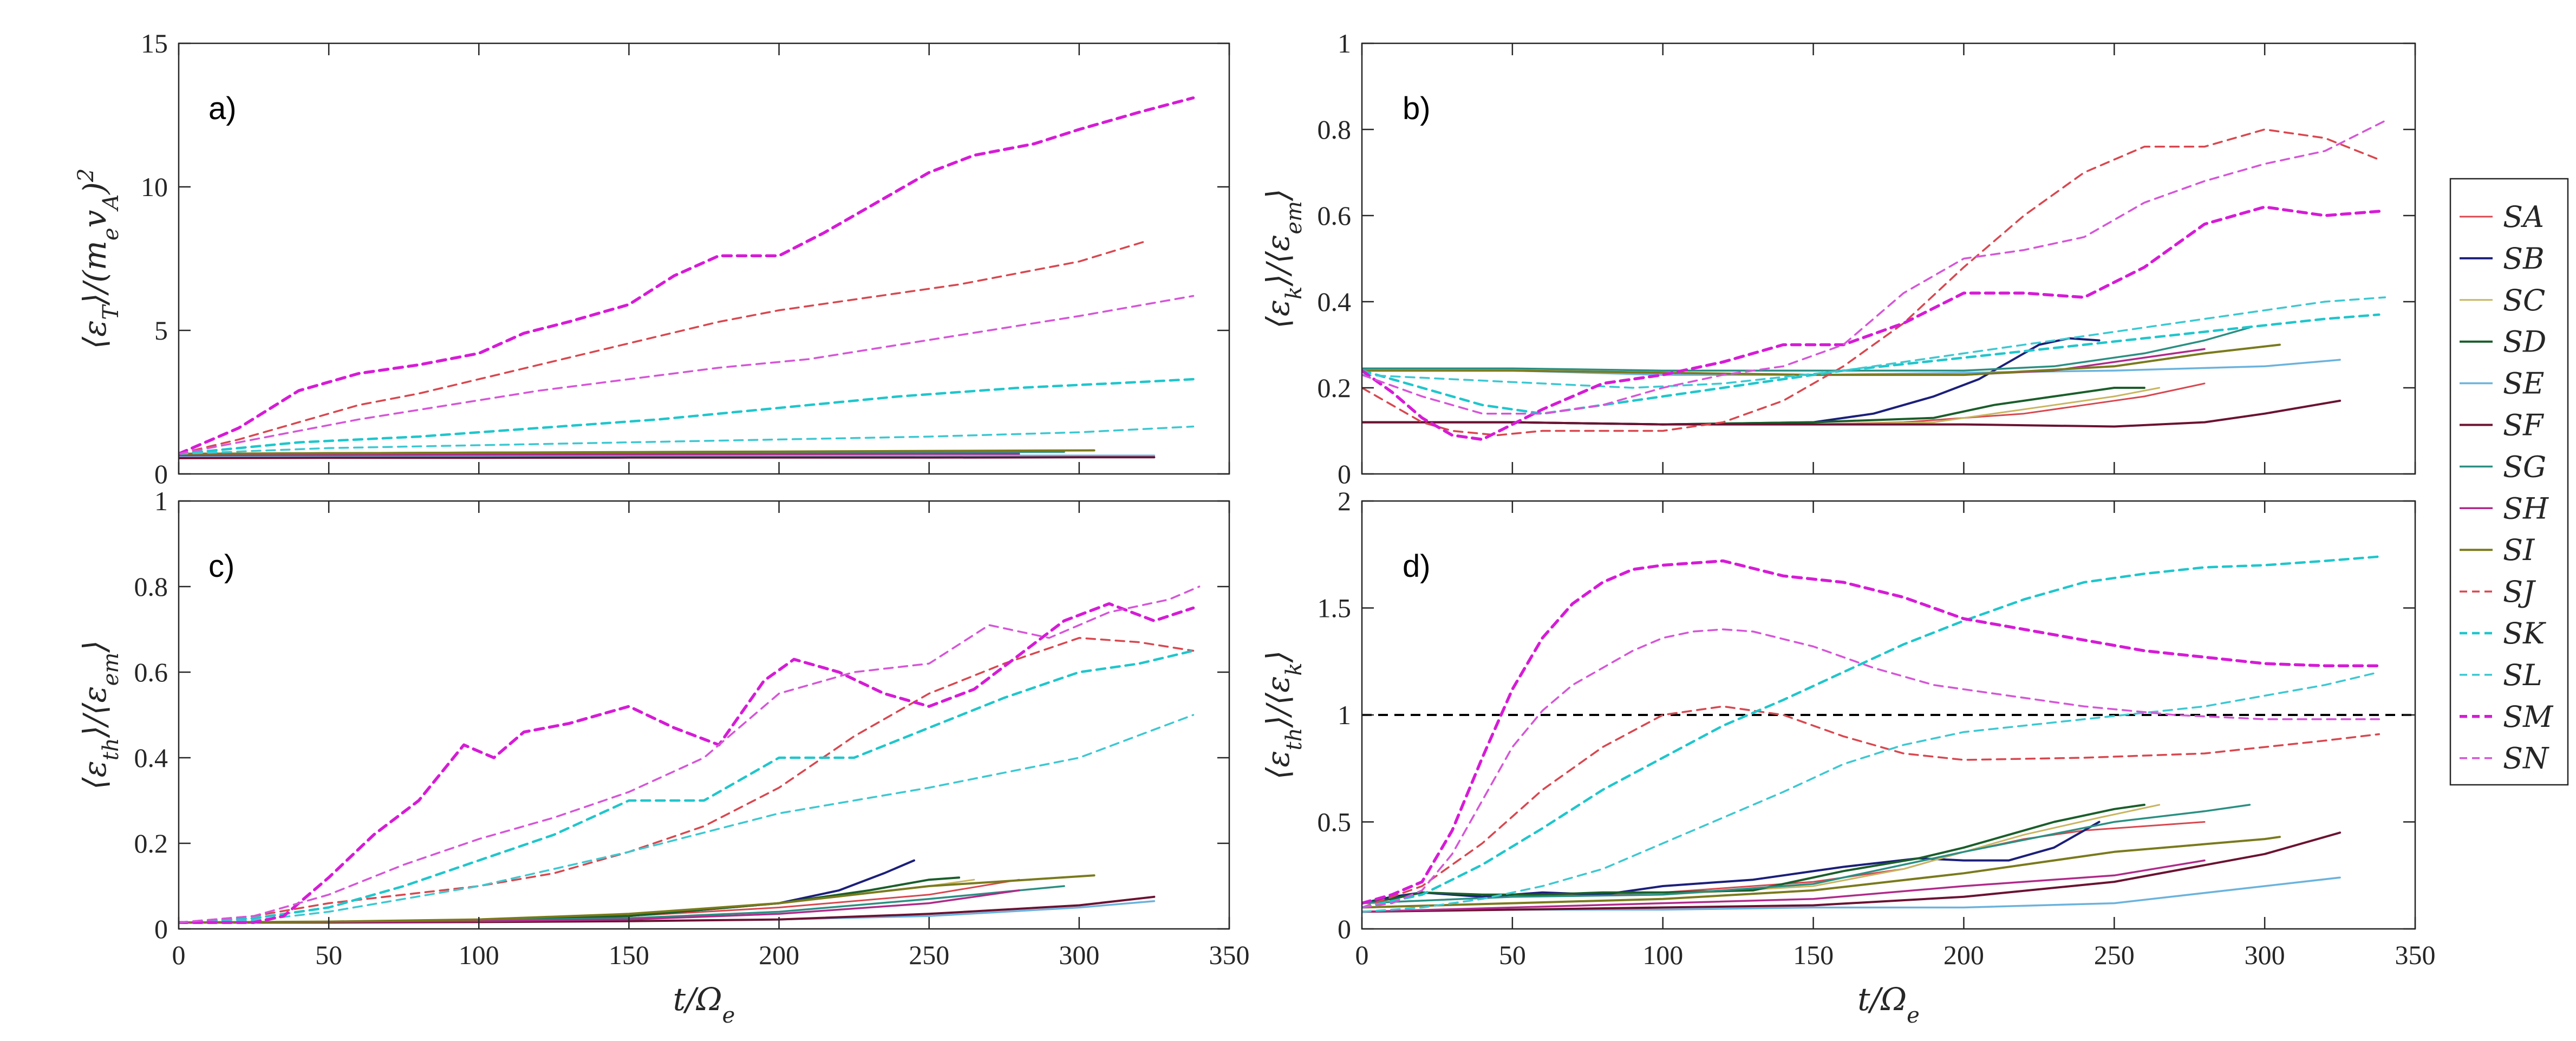  Describe the element at coordinates (222, 109) in the screenshot. I see `panel-label: a)` at that location.